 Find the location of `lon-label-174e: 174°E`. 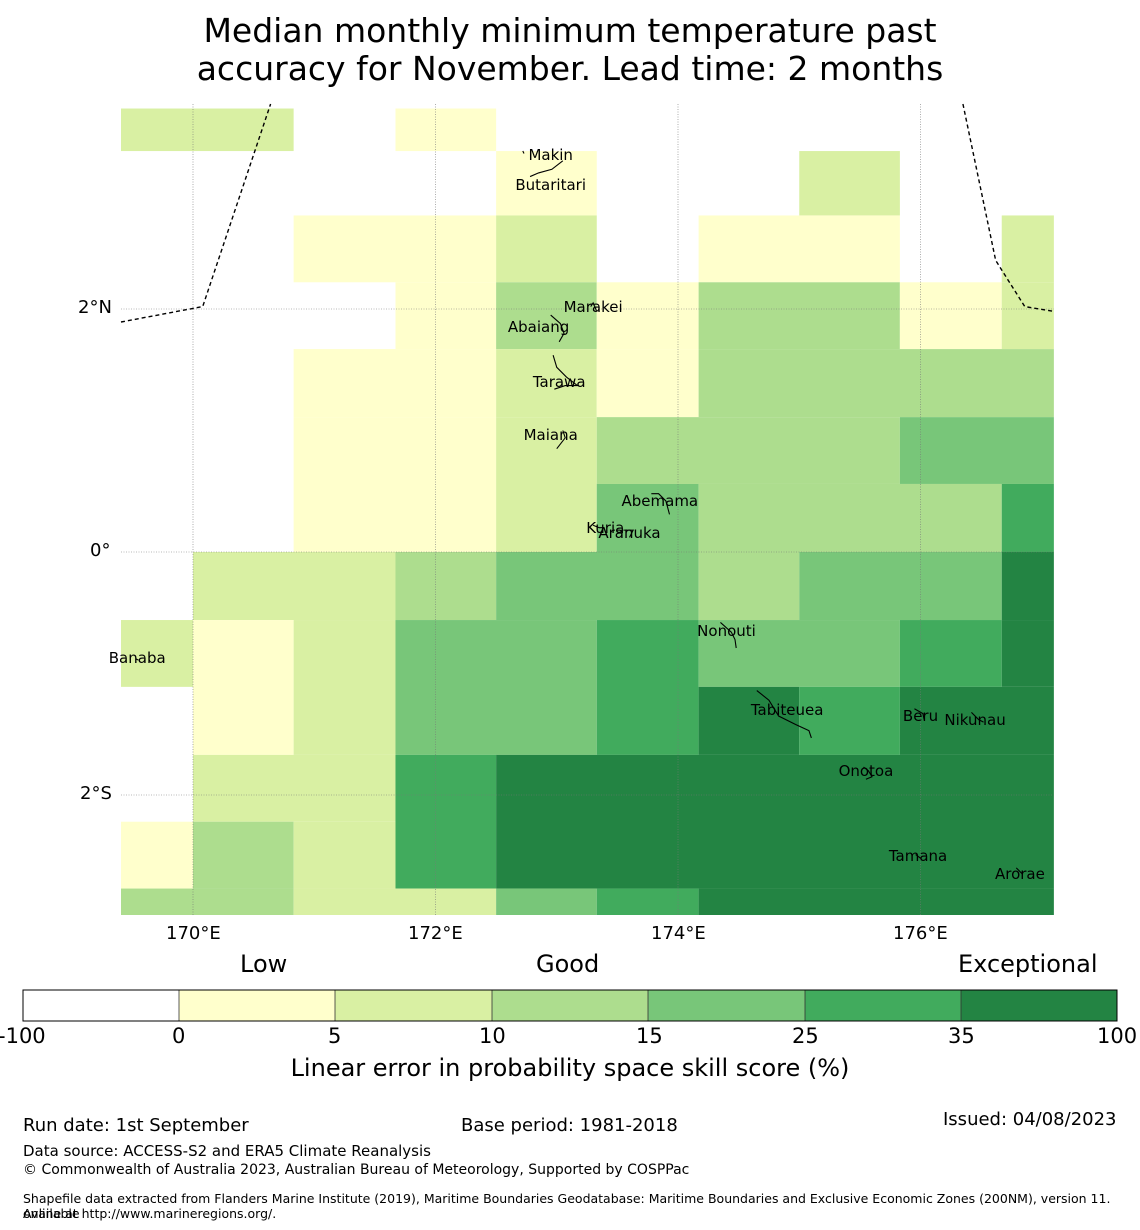

lon-label-174e: 174°E is located at coordinates (678, 933).